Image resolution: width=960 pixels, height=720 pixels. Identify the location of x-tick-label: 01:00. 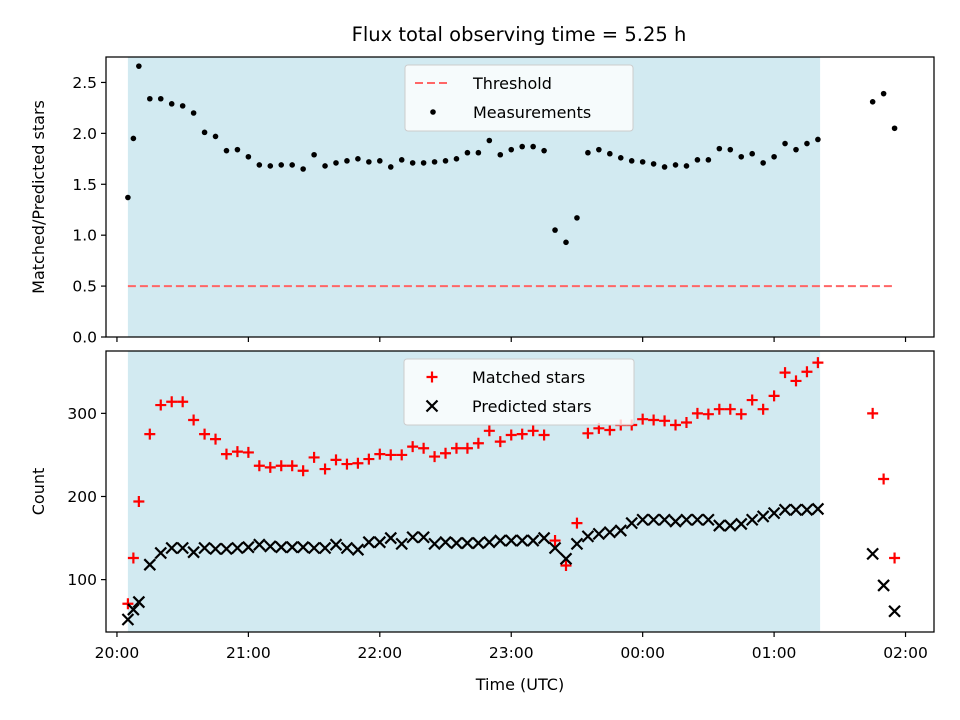
(774, 653).